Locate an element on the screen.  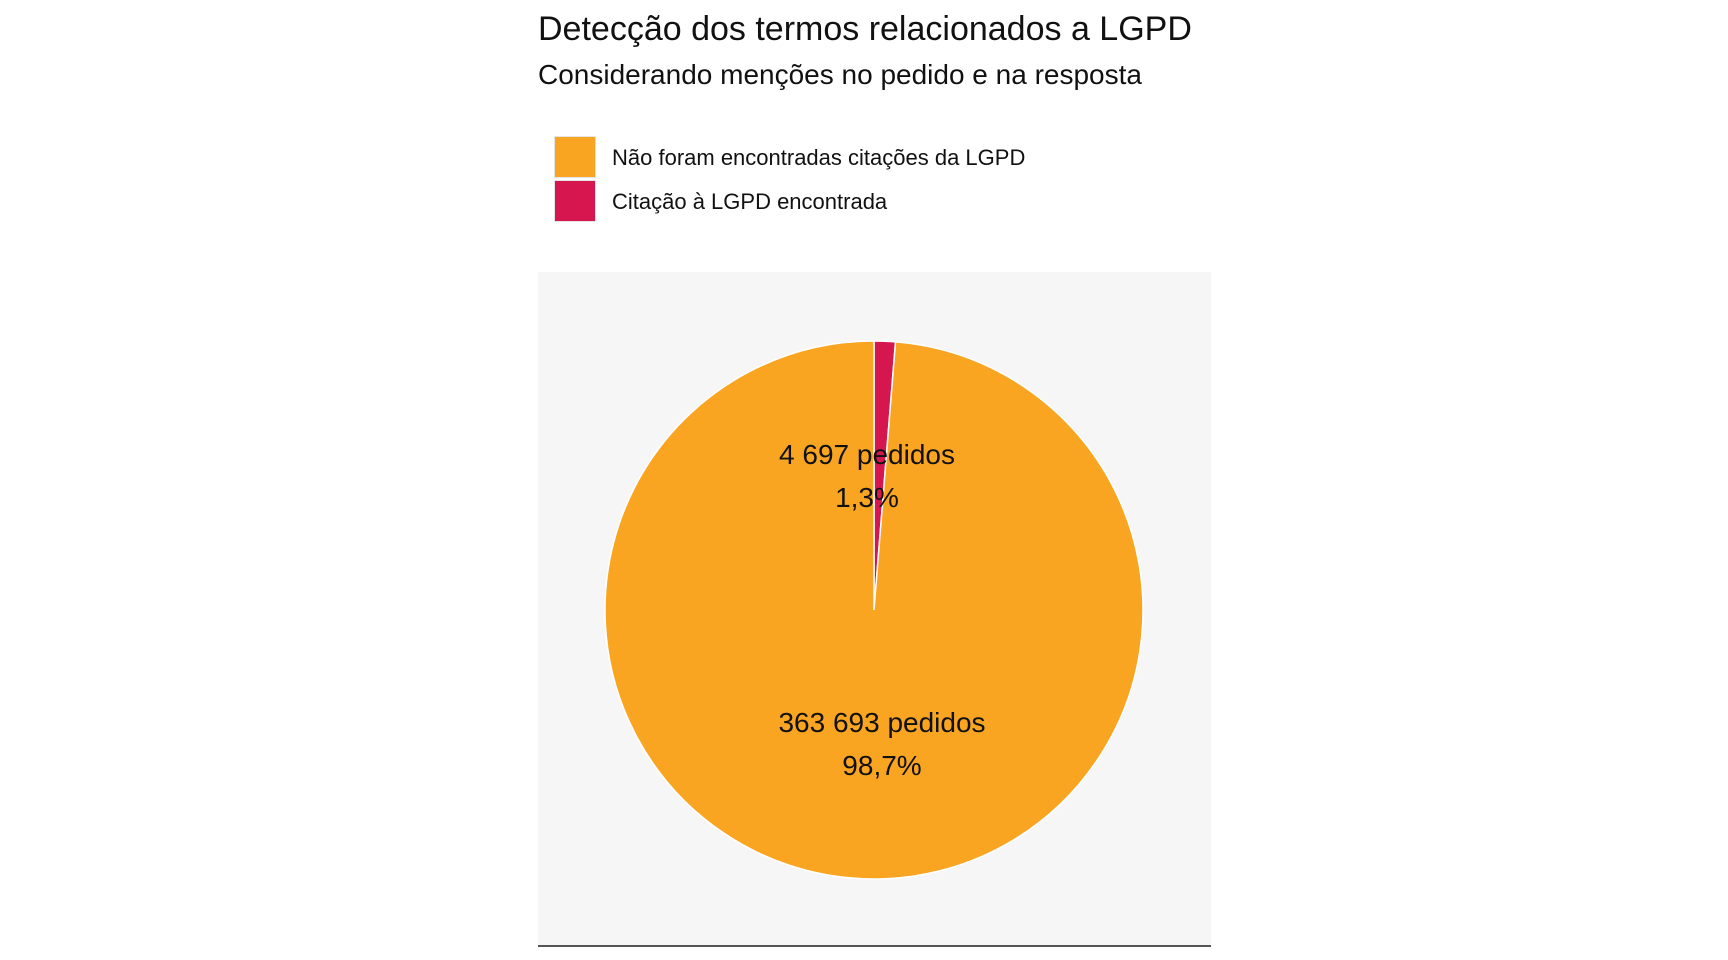
slice-percent-label-0: 1,3% is located at coordinates (867, 497).